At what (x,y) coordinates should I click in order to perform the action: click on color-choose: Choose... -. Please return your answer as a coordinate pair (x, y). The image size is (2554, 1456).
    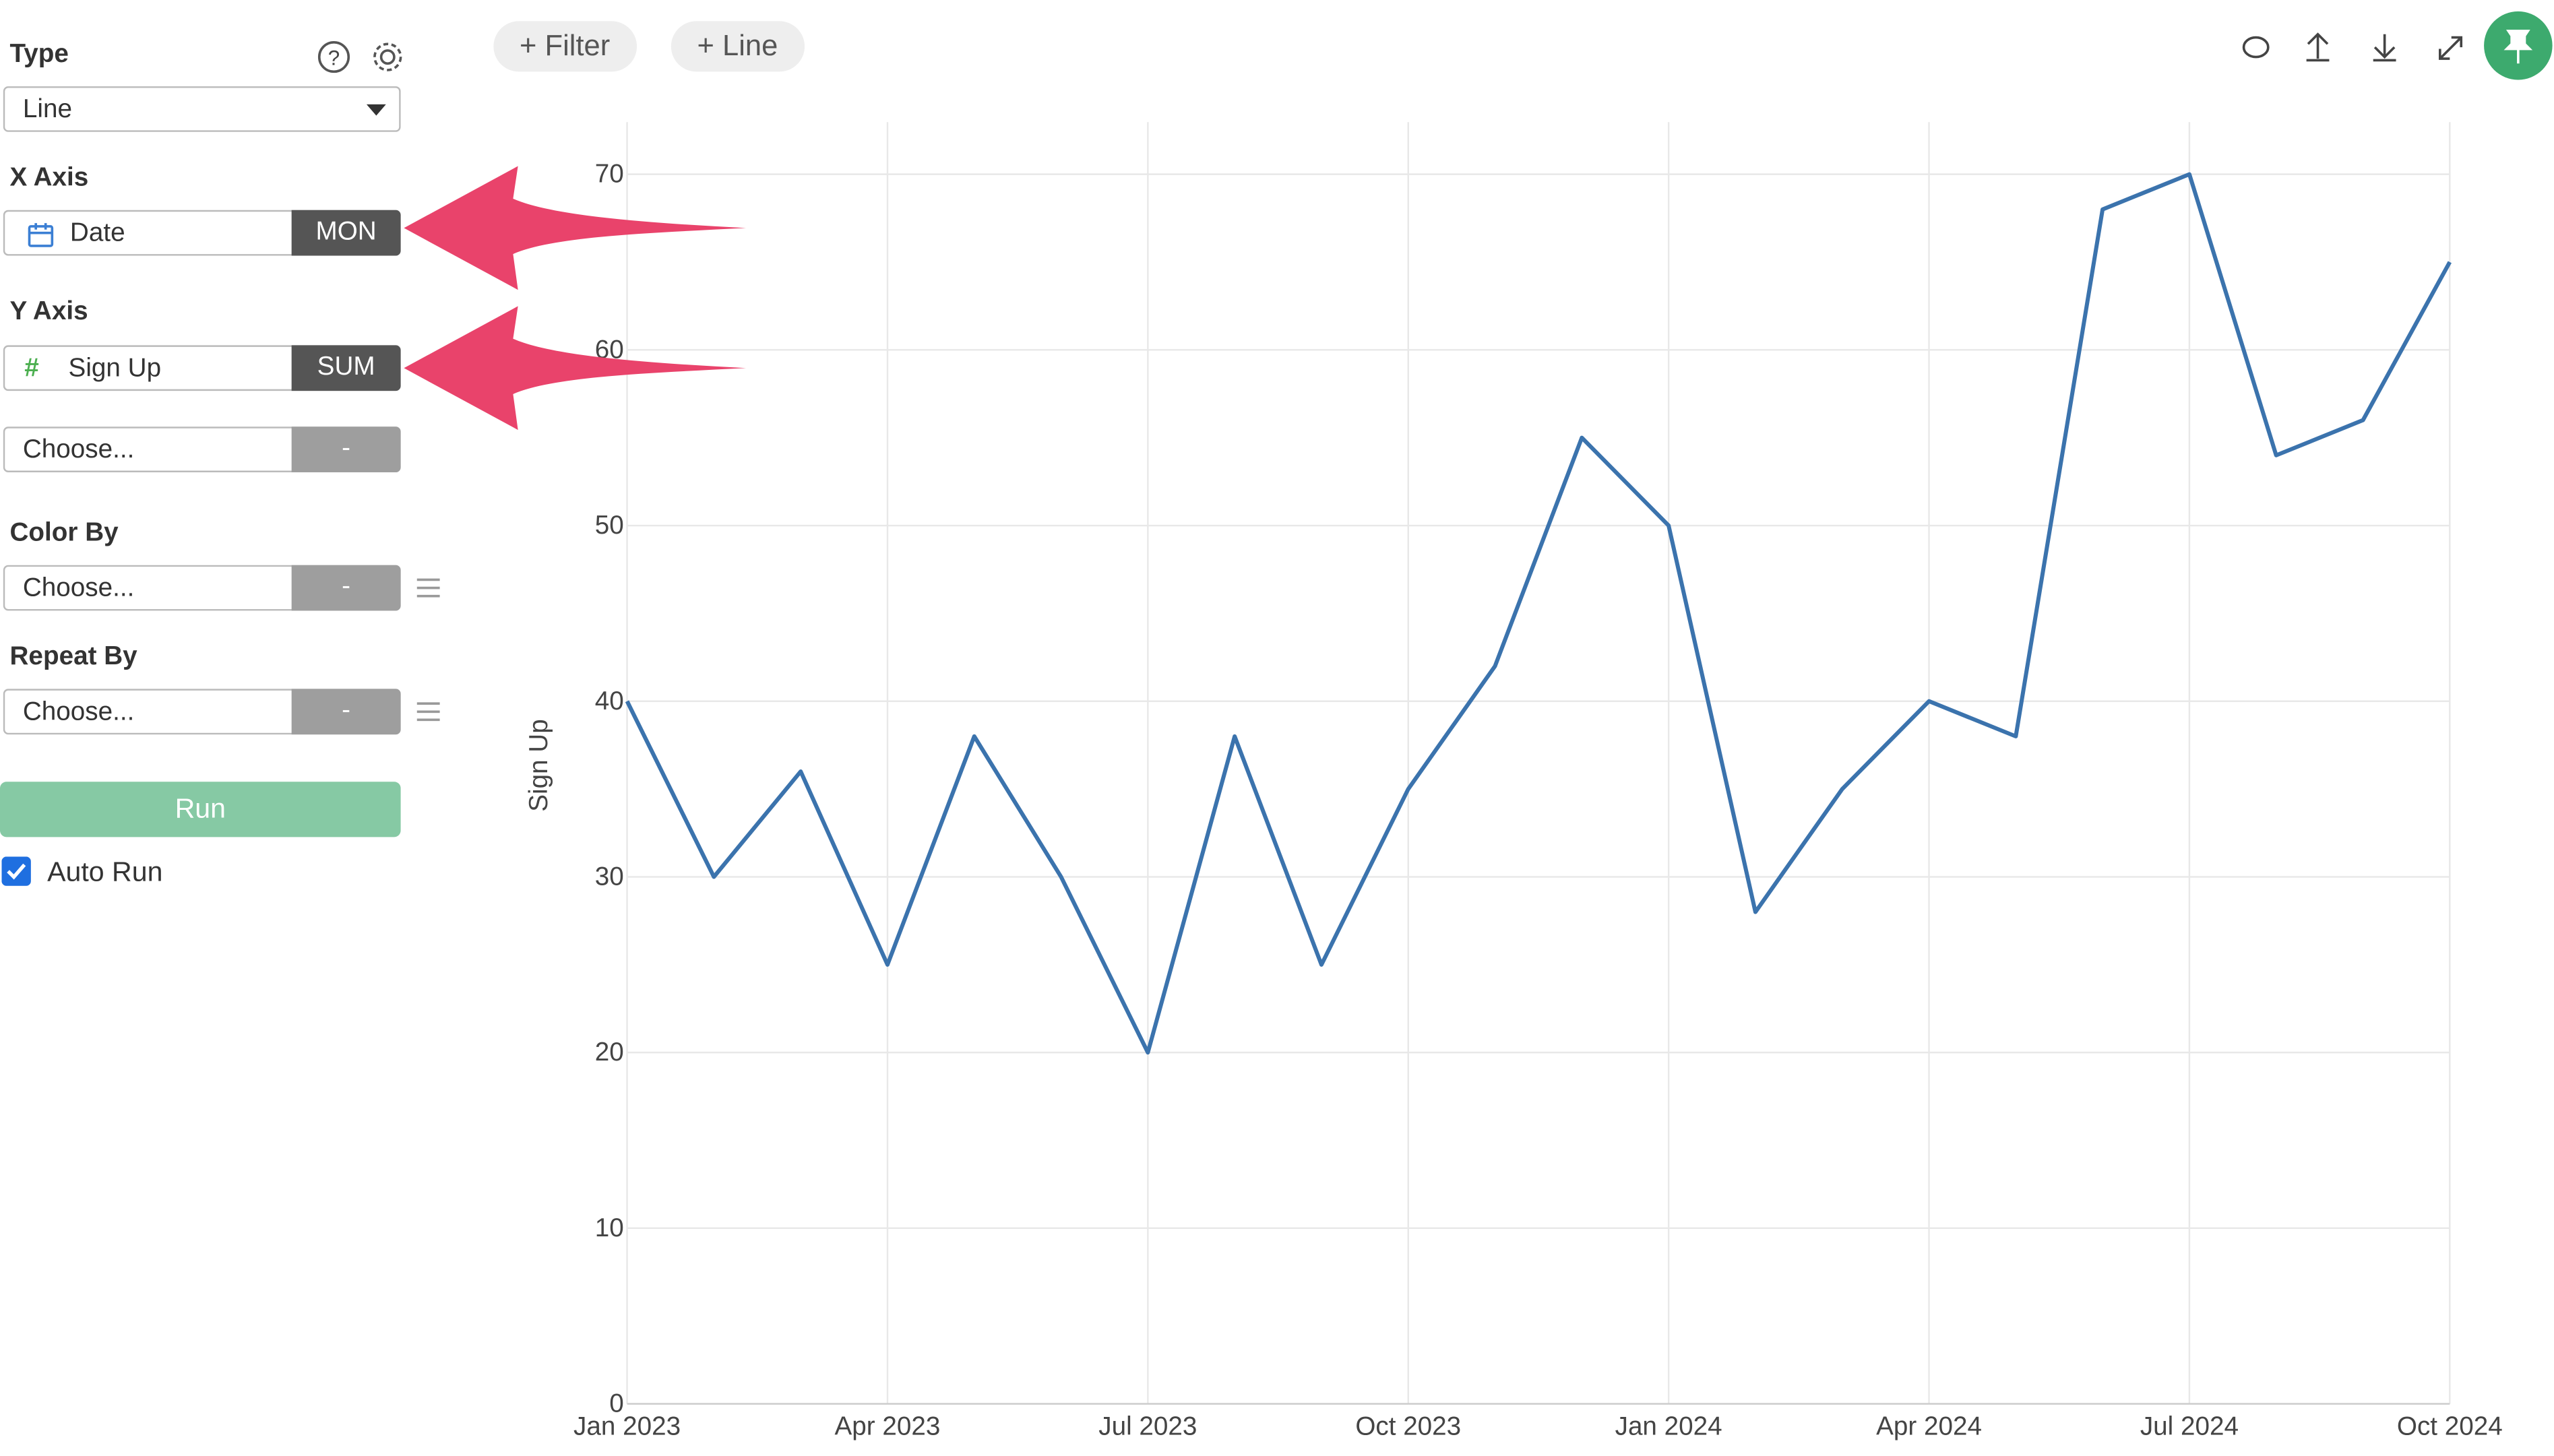
    Looking at the image, I should click on (202, 588).